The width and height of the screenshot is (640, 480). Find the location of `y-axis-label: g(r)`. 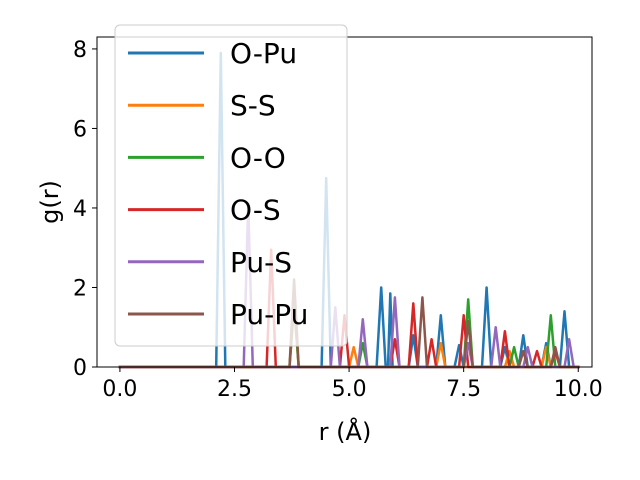

y-axis-label: g(r) is located at coordinates (50, 202).